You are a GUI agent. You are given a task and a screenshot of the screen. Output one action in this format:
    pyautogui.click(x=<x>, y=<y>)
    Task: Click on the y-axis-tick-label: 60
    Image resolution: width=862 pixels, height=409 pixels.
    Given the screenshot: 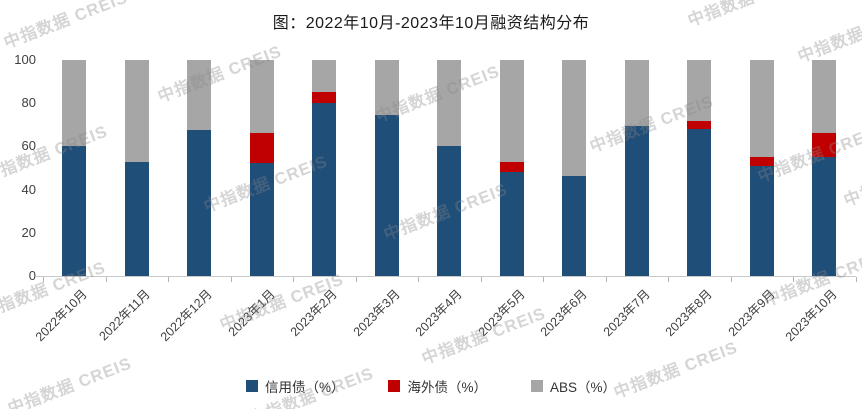 What is the action you would take?
    pyautogui.click(x=28, y=146)
    